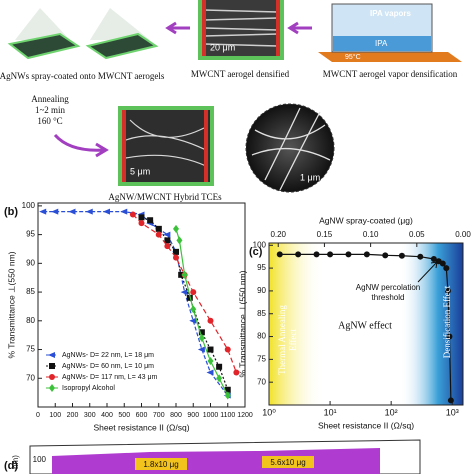 This screenshot has width=474, height=474. Describe the element at coordinates (55, 415) in the screenshot. I see `x-tick-label: 100` at that location.